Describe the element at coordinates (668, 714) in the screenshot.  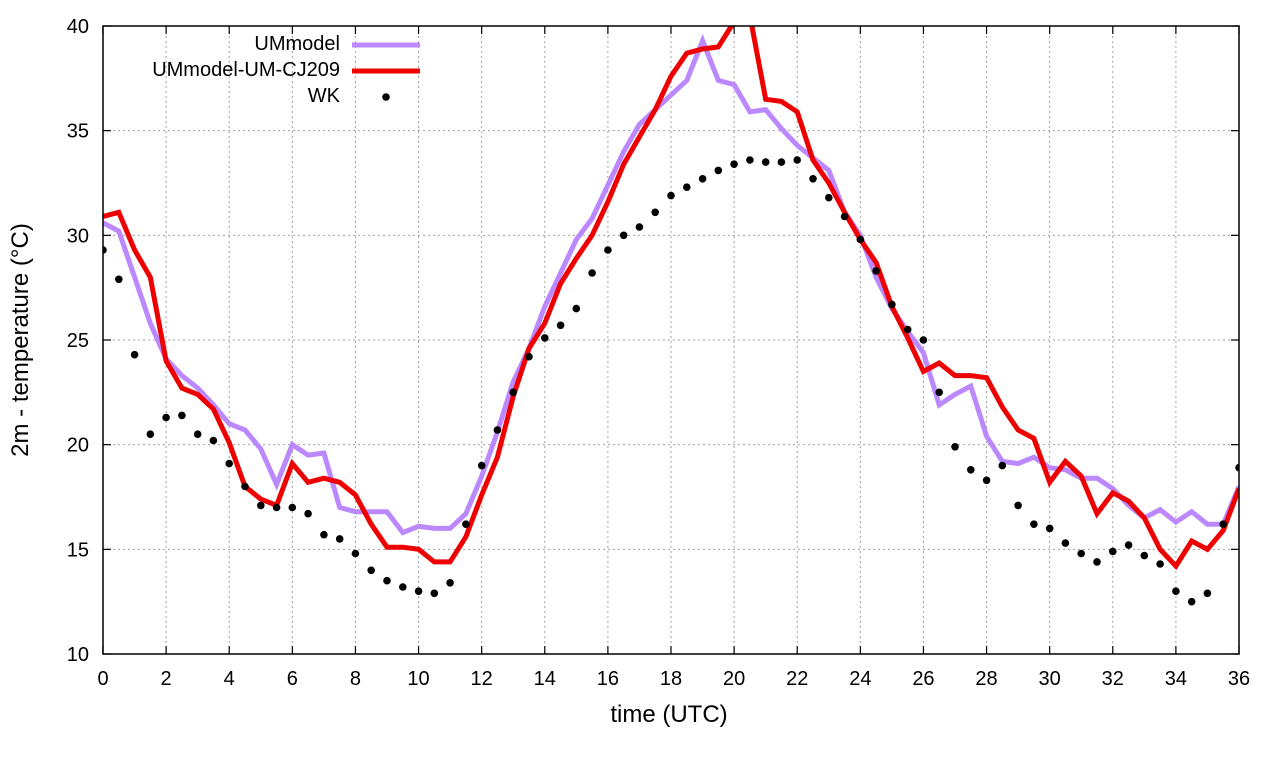
I see `x-axis-title: time (UTC)` at that location.